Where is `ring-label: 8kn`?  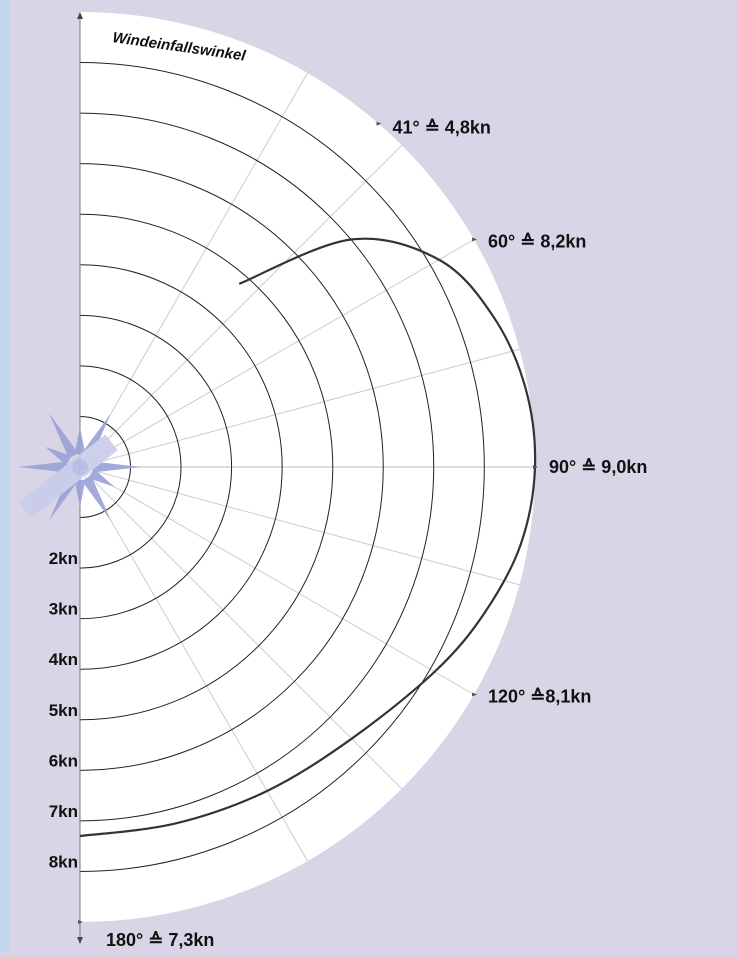
ring-label: 8kn is located at coordinates (63, 861).